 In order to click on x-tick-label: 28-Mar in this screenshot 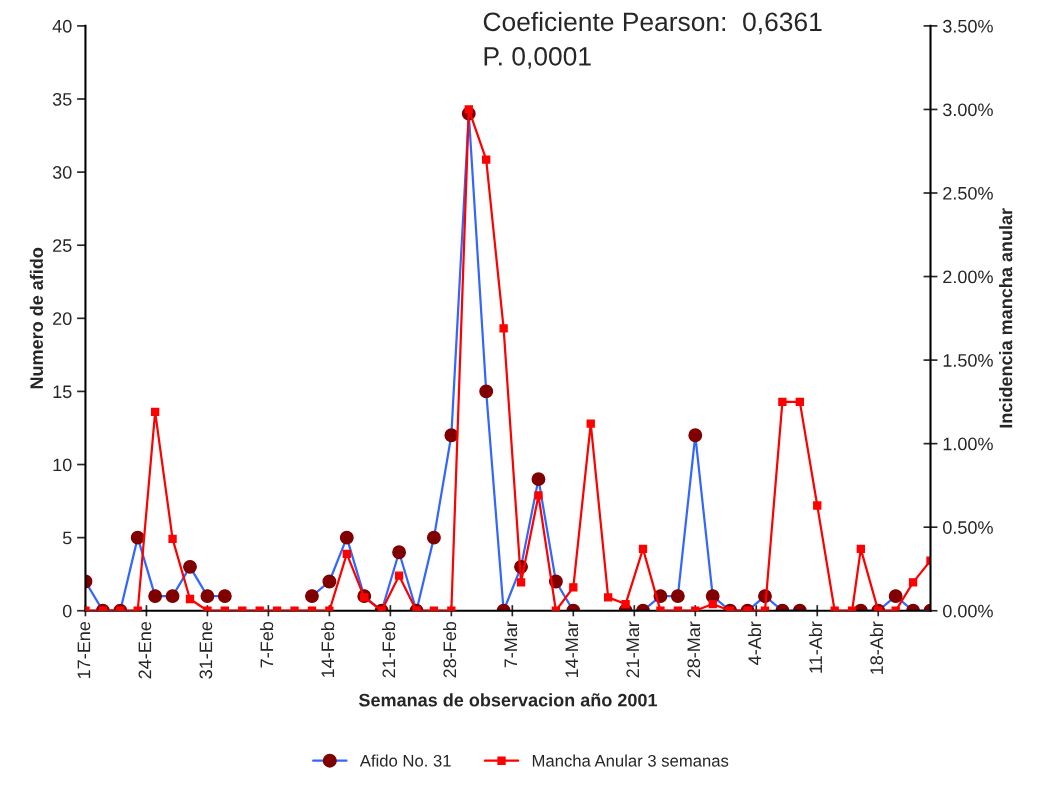, I will do `click(694, 649)`.